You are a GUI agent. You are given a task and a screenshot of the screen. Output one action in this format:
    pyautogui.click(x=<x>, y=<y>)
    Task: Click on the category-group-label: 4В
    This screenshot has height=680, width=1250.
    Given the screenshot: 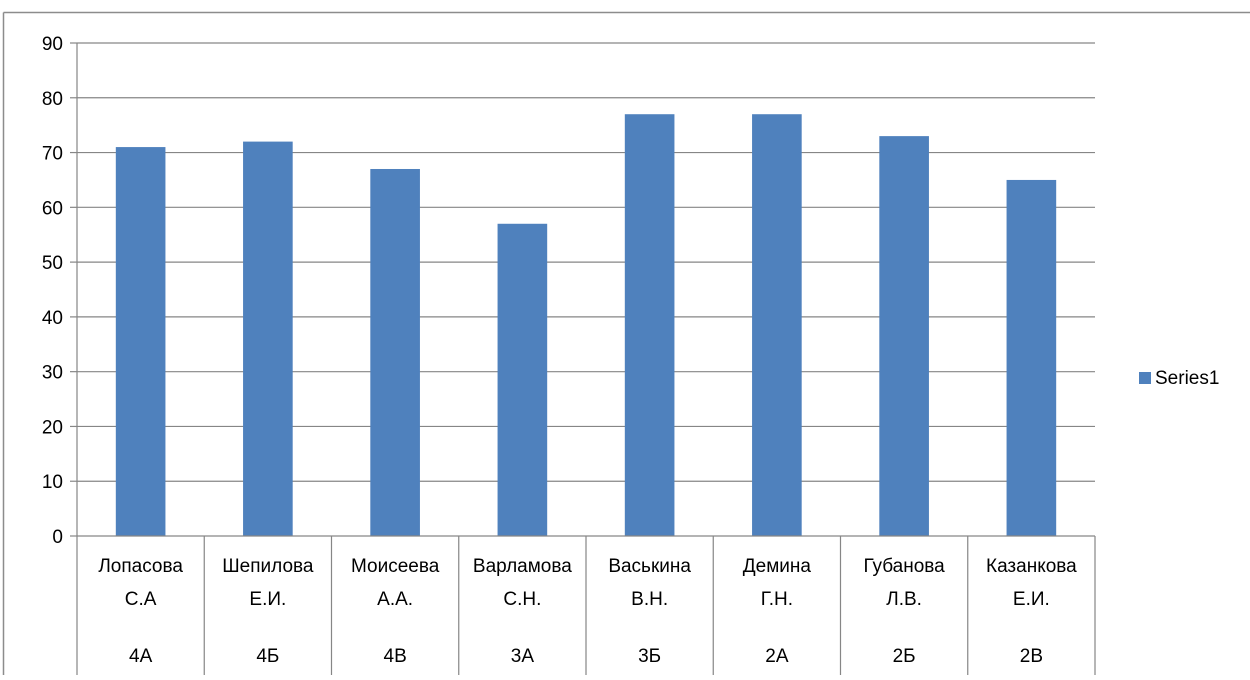 What is the action you would take?
    pyautogui.click(x=395, y=656)
    